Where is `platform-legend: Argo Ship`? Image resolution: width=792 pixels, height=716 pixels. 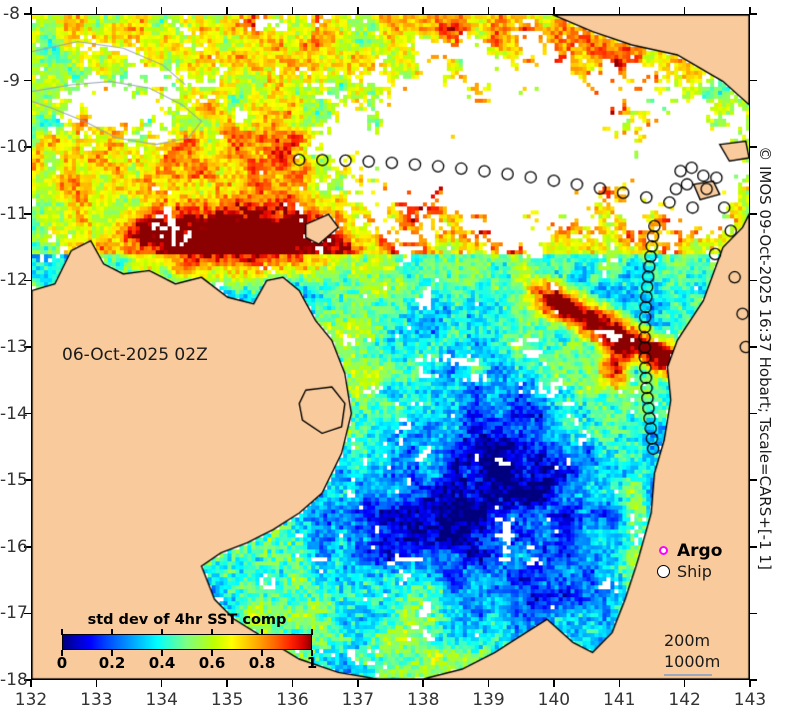
platform-legend: Argo Ship is located at coordinates (688, 561).